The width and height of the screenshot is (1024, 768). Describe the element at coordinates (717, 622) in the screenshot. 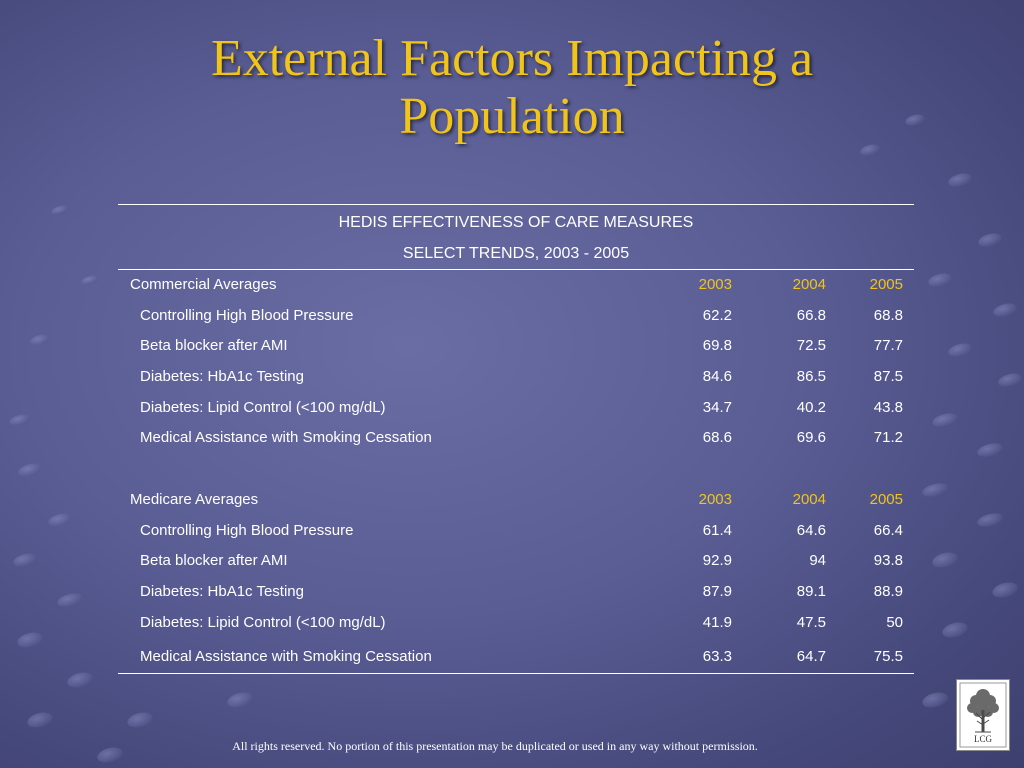

I see `cell-value: 41.9` at that location.